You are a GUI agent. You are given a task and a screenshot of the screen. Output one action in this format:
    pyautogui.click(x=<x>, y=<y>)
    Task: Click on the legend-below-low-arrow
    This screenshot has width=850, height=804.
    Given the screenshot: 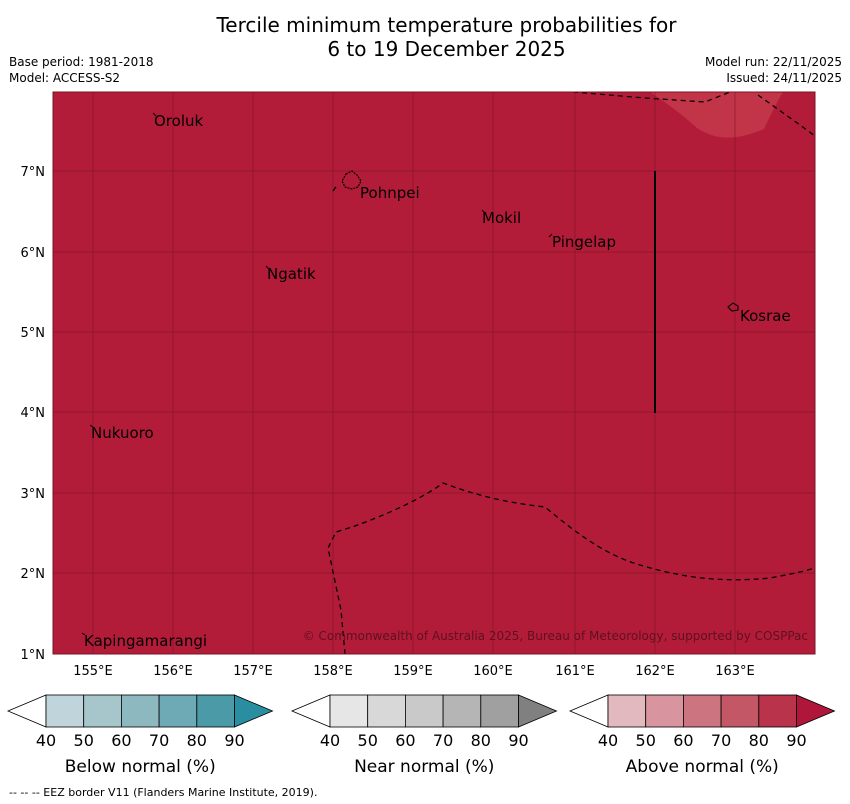 What is the action you would take?
    pyautogui.click(x=26, y=711)
    